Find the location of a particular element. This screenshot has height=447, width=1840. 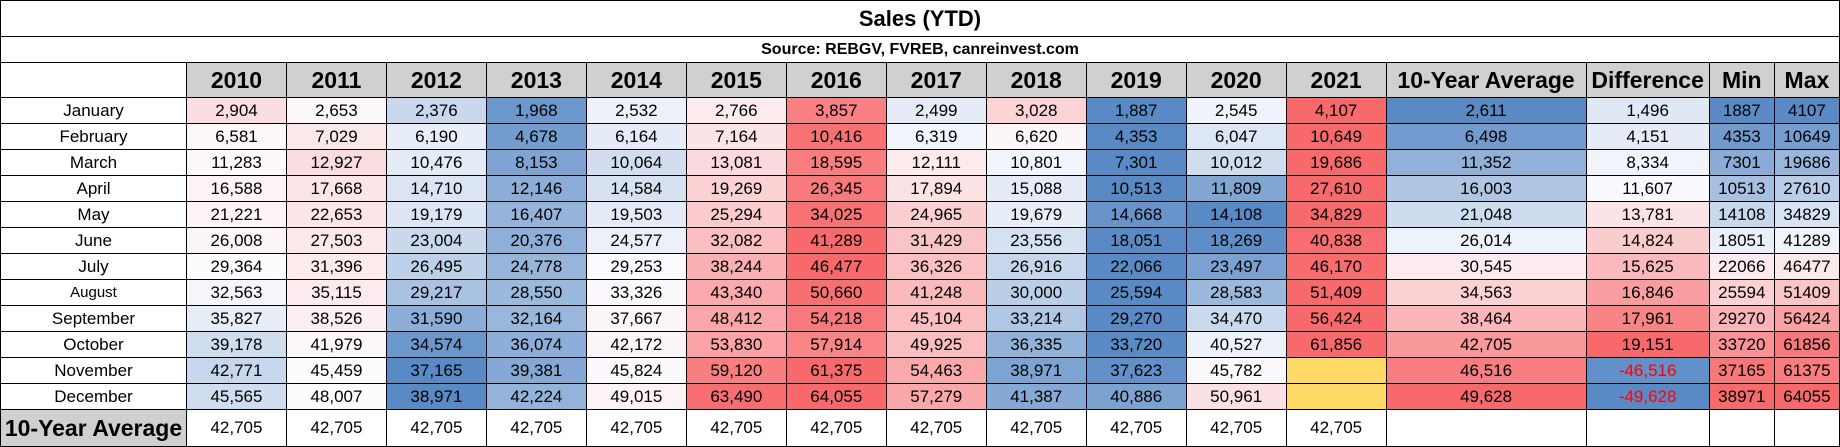

value-cell-2020: 40,527 is located at coordinates (1236, 344).